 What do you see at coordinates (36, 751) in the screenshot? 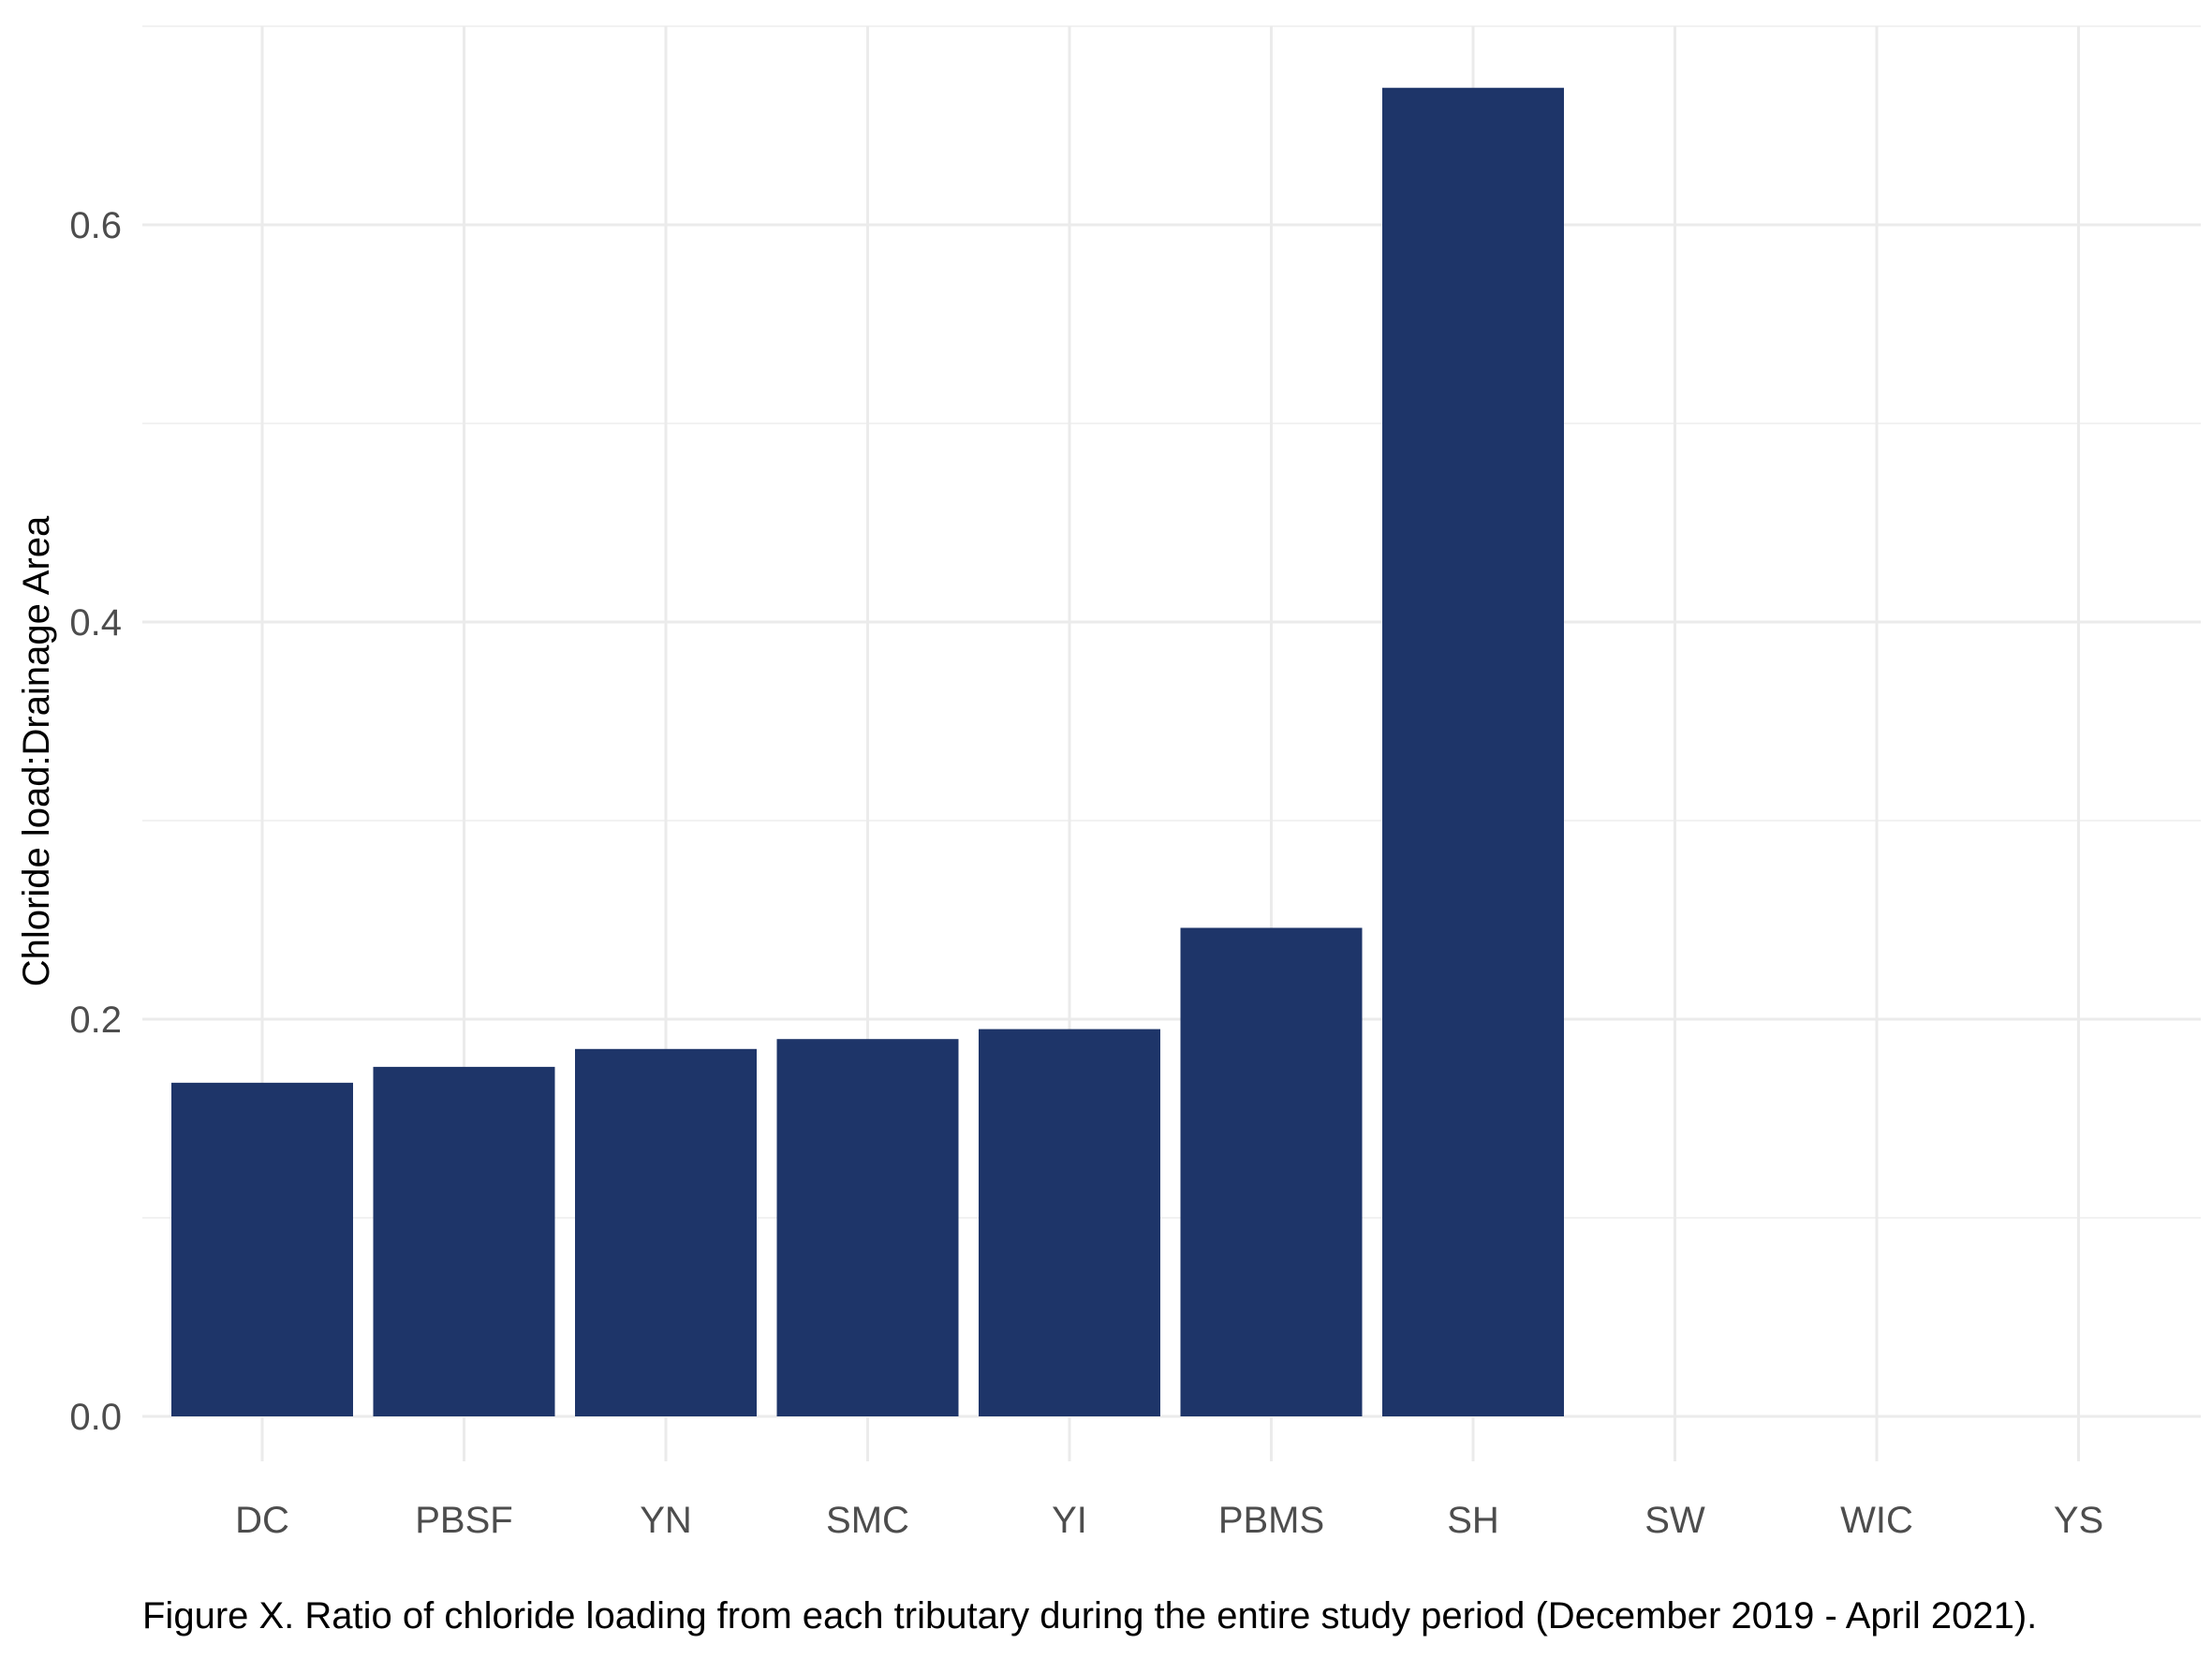
I see `y-axis-title: Chloride load:Drainage Area` at bounding box center [36, 751].